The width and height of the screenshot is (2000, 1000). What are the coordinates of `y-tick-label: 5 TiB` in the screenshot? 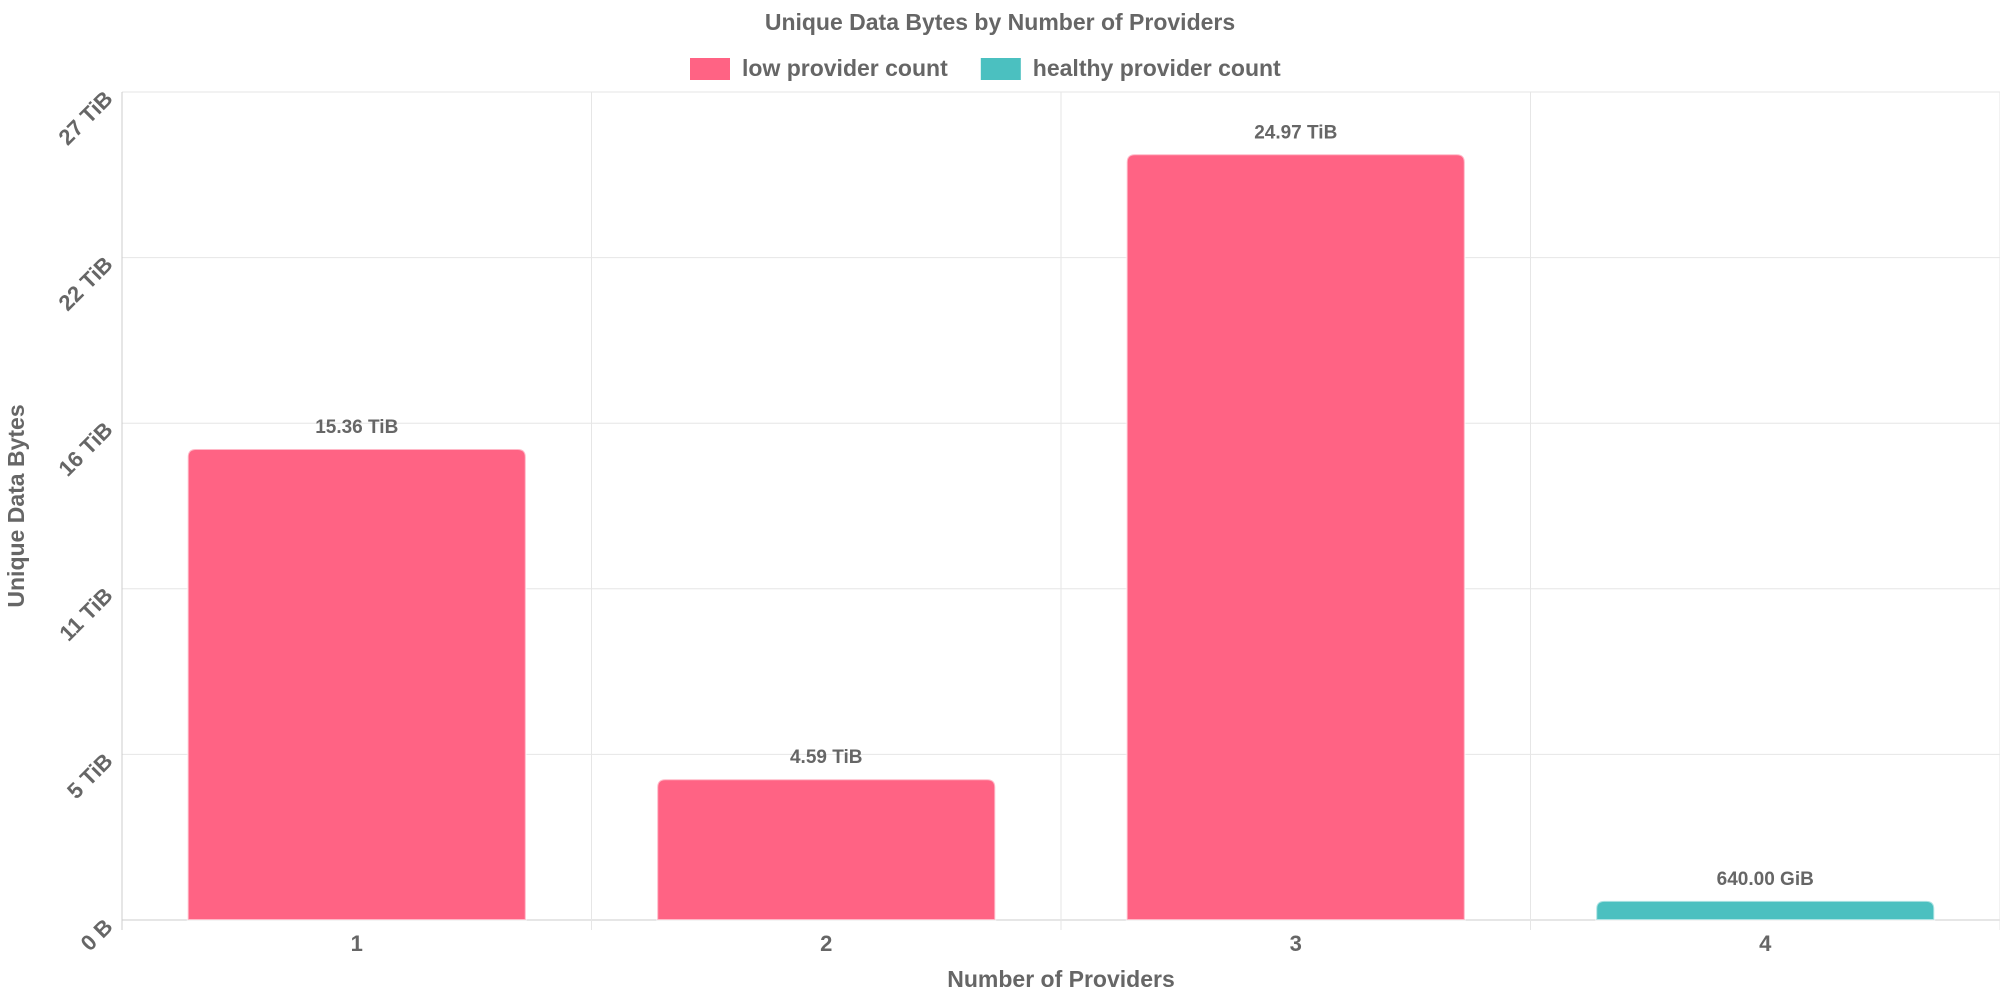 It's located at (89, 775).